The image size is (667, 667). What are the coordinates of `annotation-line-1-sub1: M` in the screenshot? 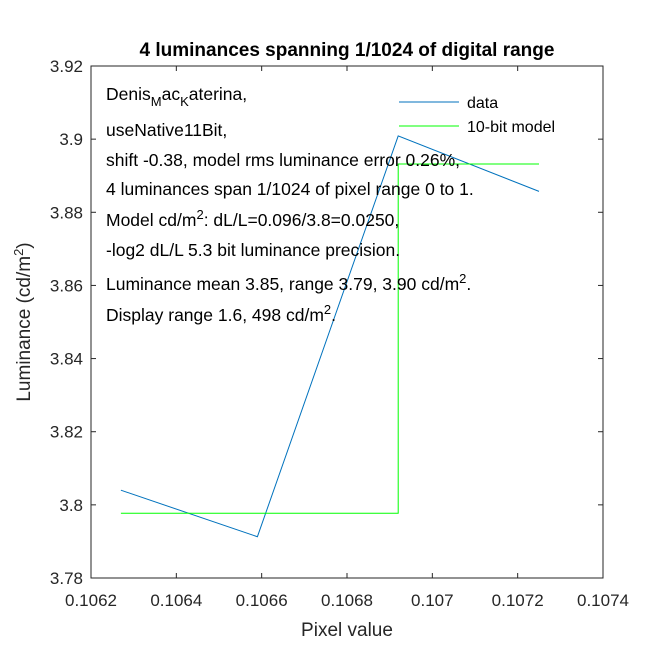 It's located at (156, 101).